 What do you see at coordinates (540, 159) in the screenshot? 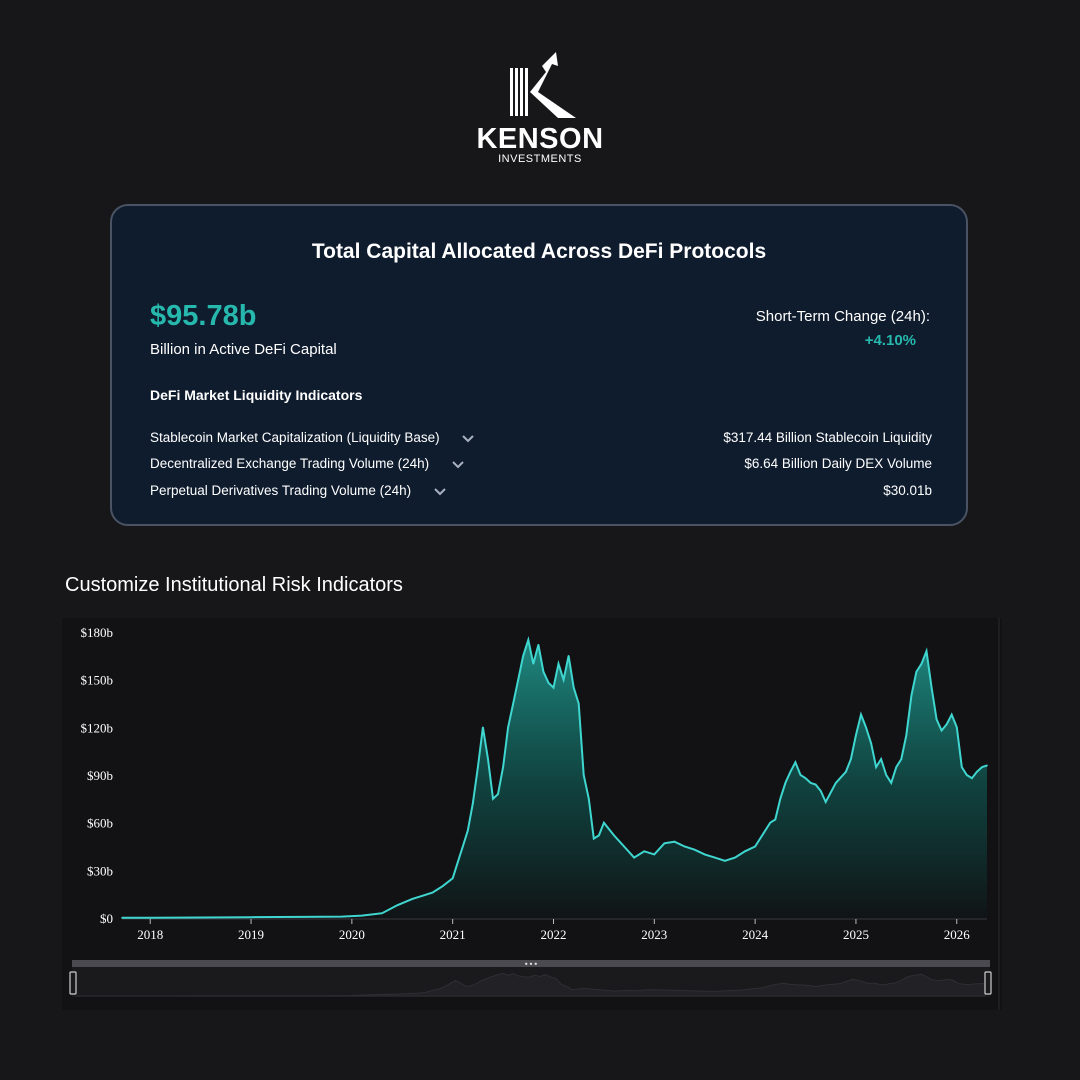
I see `brand-subtitle: INVESTMENTS` at bounding box center [540, 159].